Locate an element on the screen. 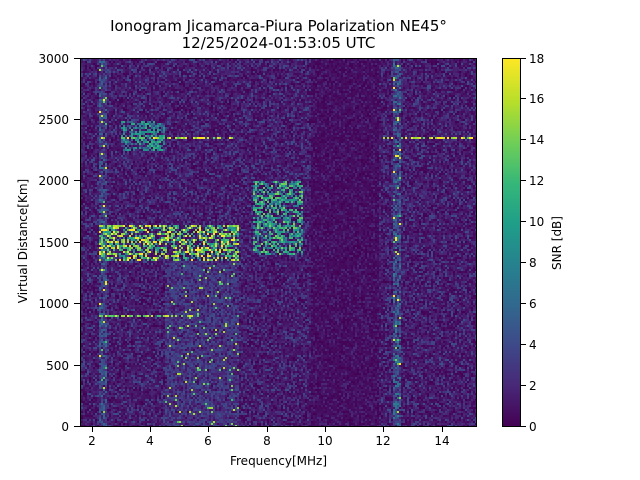  y-tick-label: 2500 is located at coordinates (53, 120).